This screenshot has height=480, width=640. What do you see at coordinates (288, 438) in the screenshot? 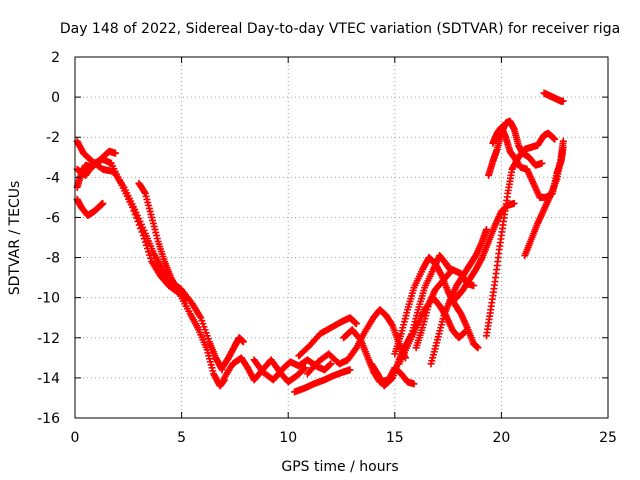
I see `x-tick-label: 10` at bounding box center [288, 438].